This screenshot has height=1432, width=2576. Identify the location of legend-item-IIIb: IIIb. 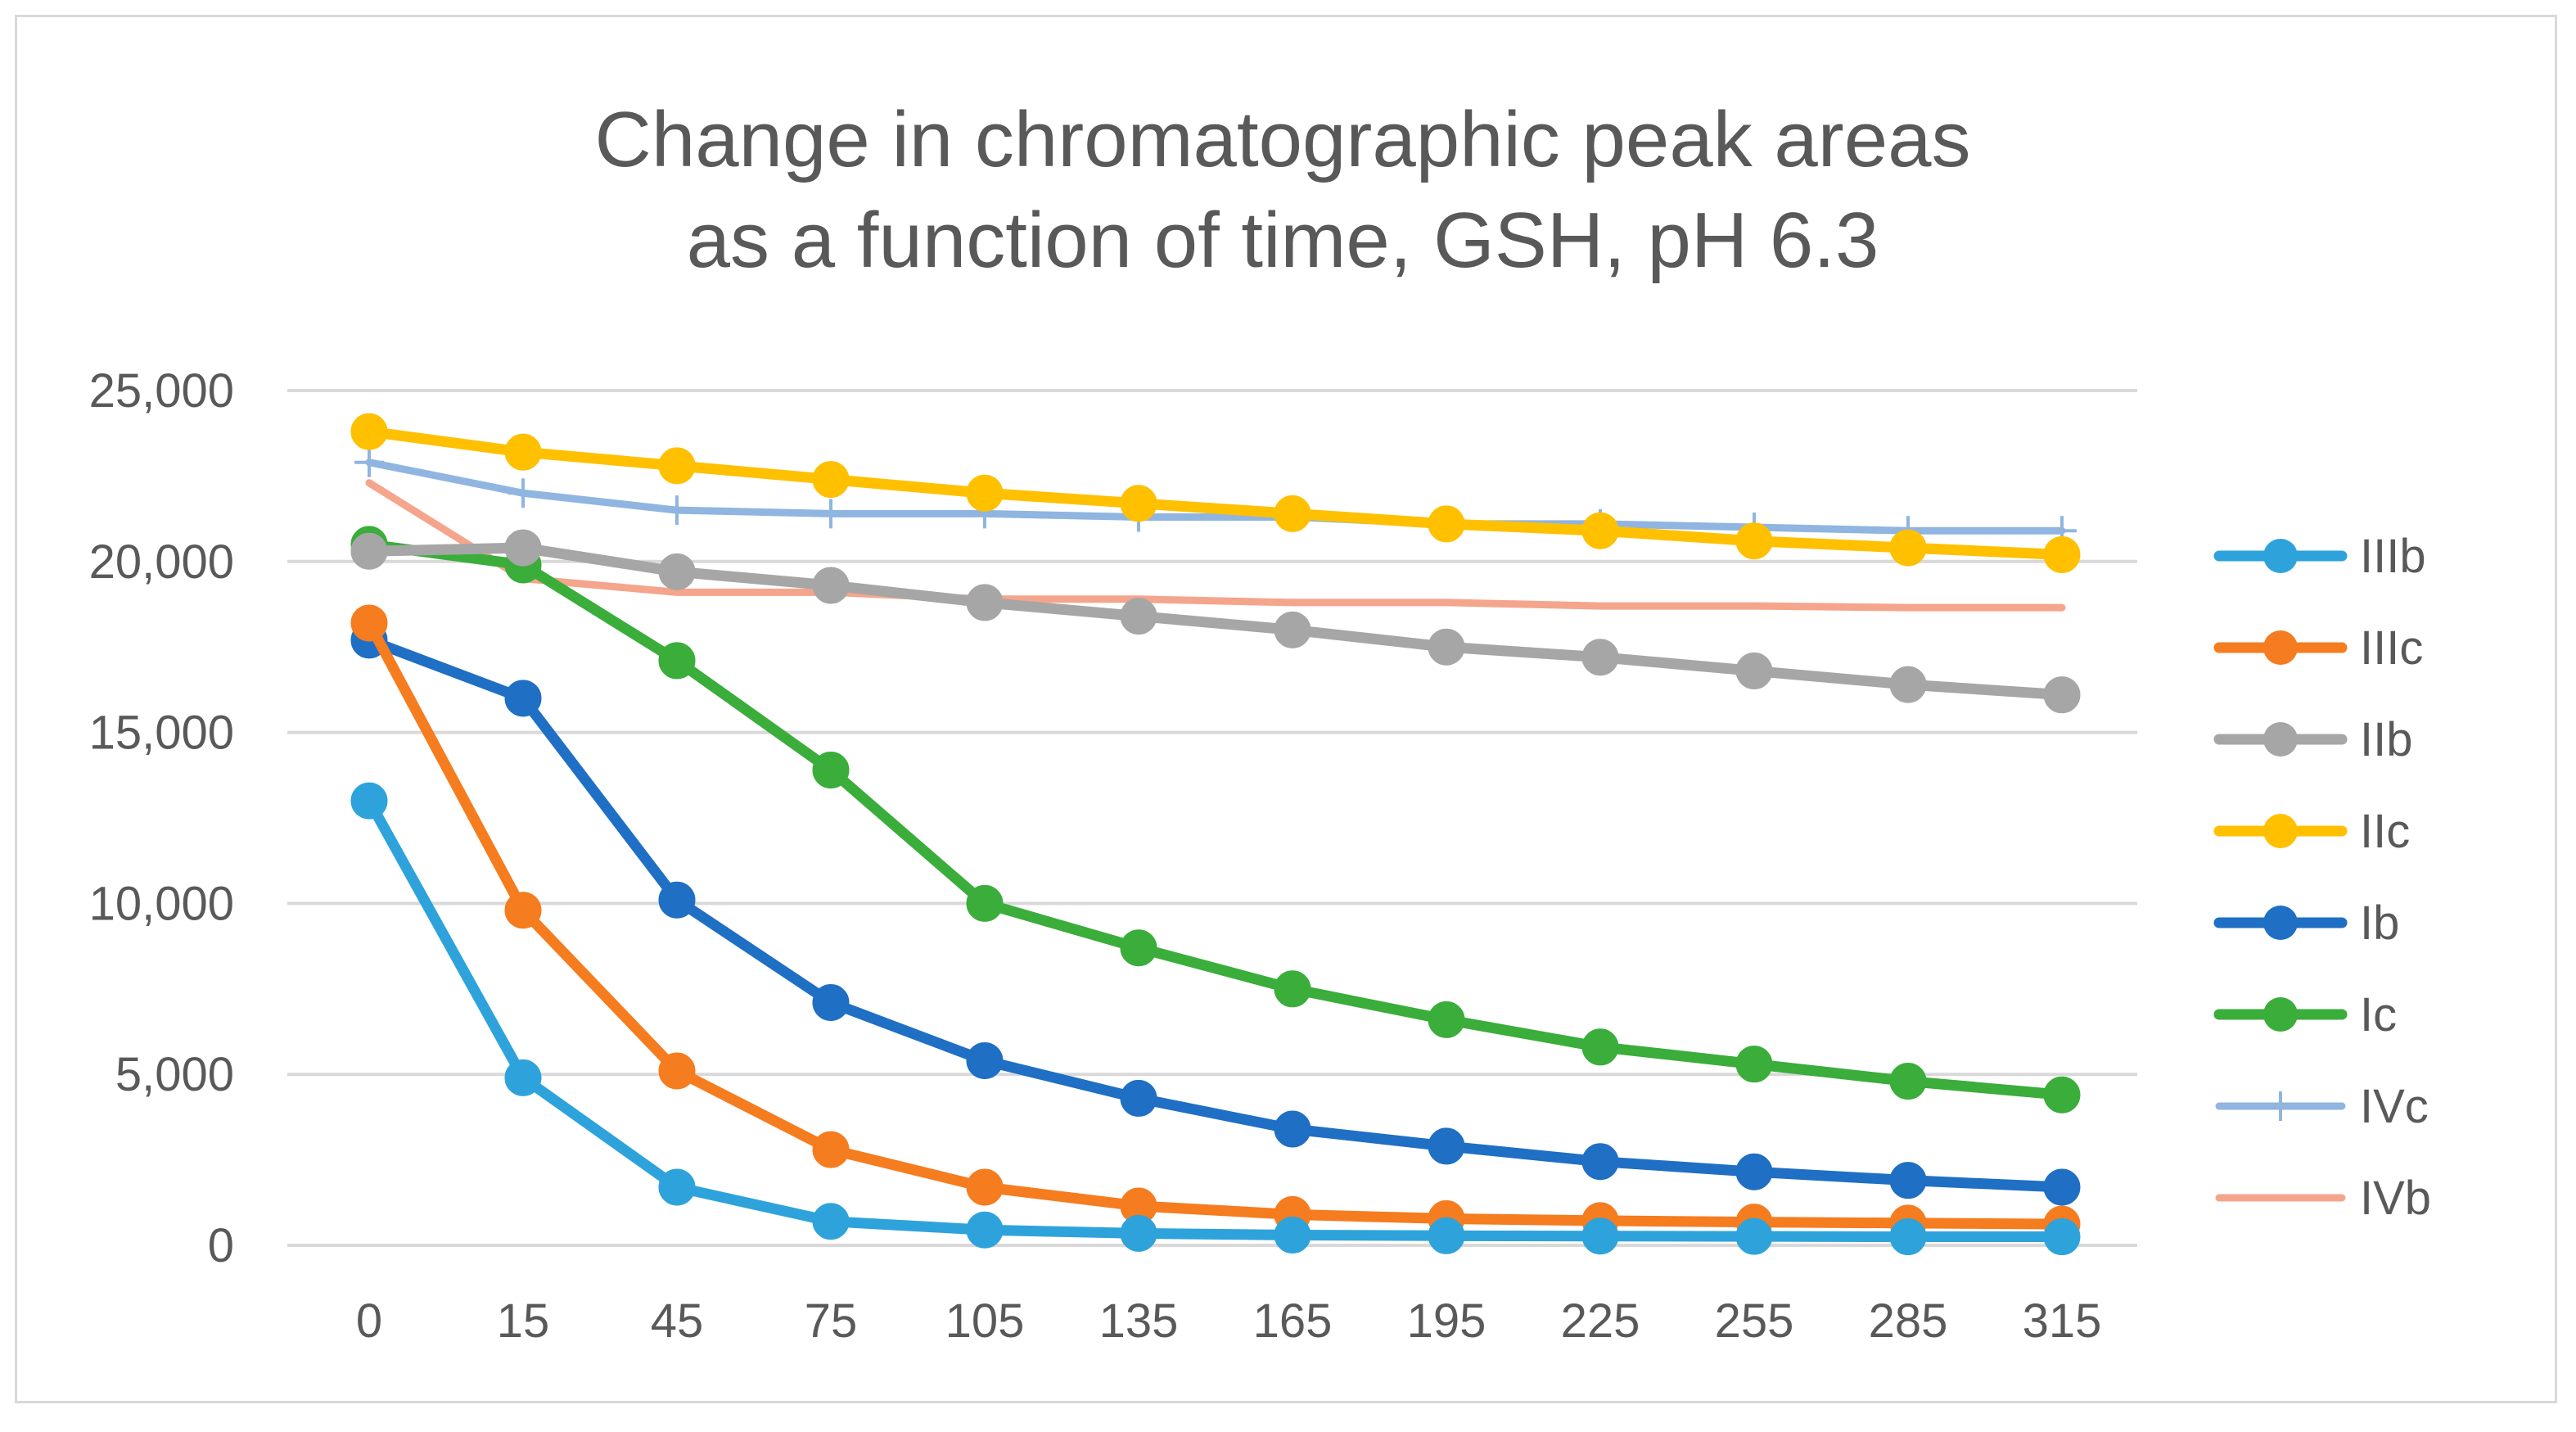
(2319, 556).